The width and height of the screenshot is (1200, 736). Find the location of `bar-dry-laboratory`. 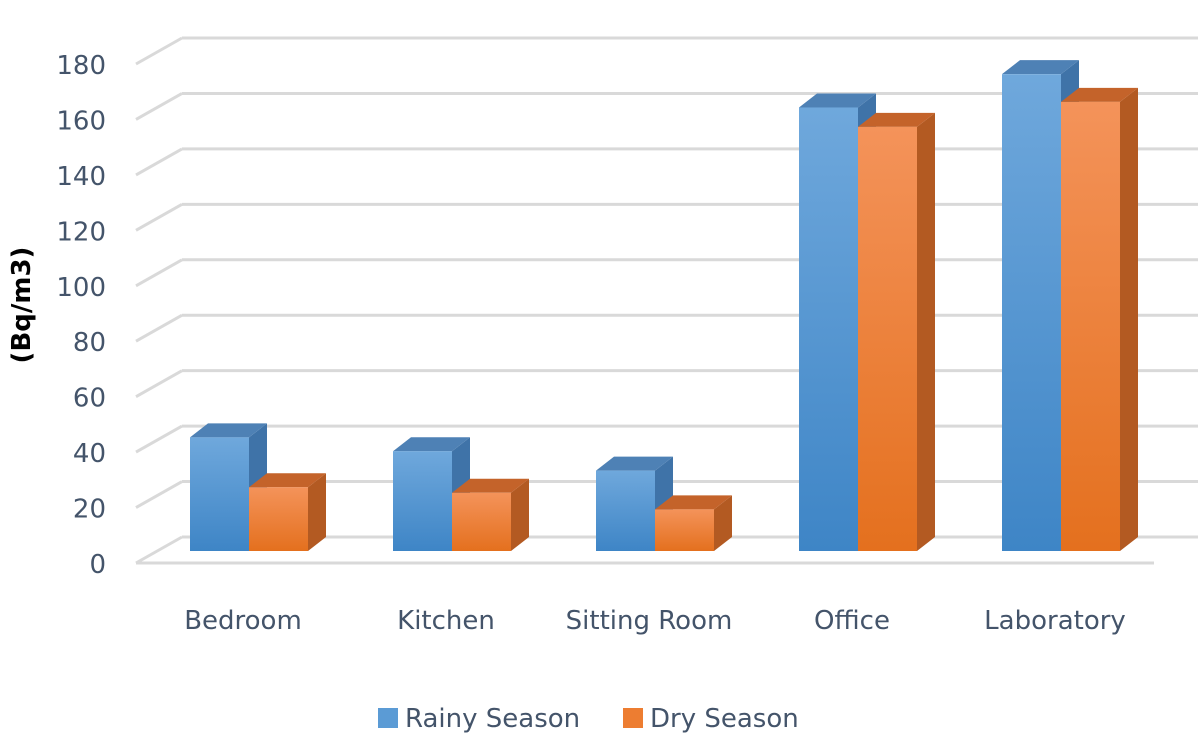

bar-dry-laboratory is located at coordinates (1099, 319).